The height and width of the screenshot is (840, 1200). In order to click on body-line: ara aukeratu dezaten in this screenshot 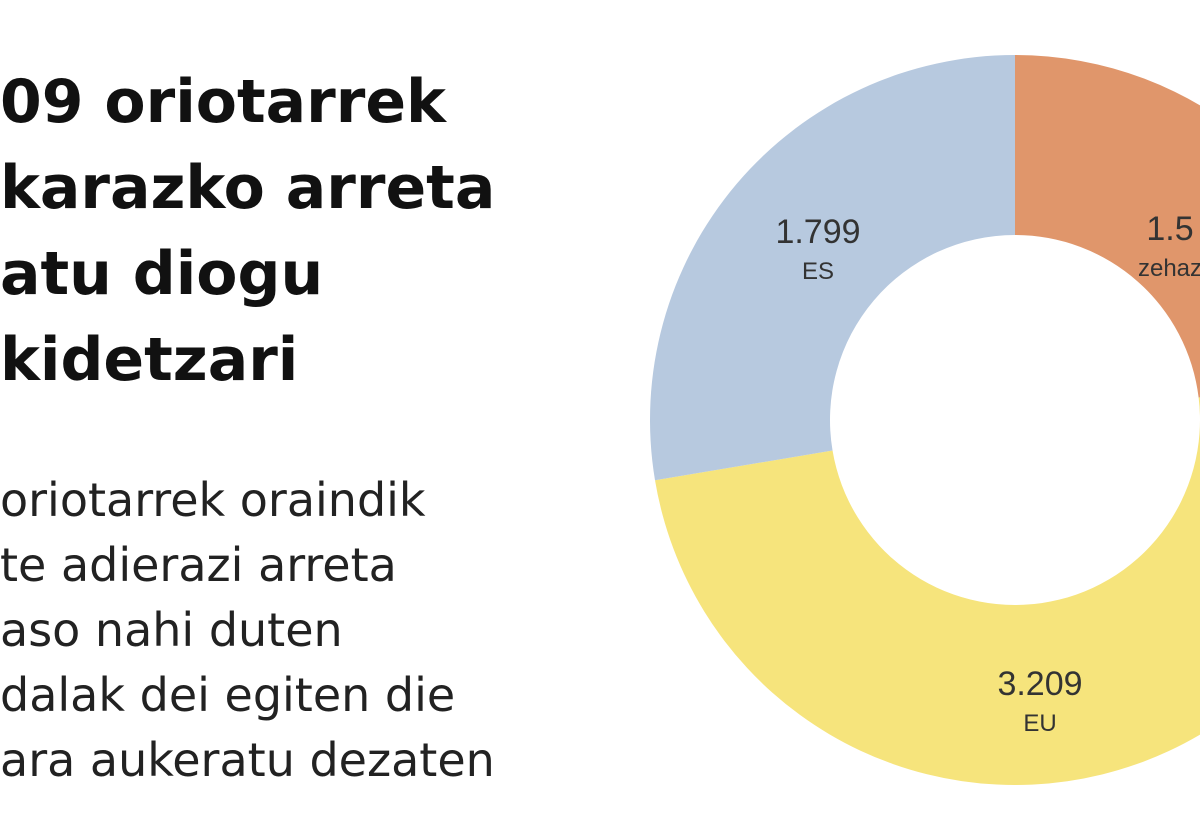, I will do `click(247, 760)`.